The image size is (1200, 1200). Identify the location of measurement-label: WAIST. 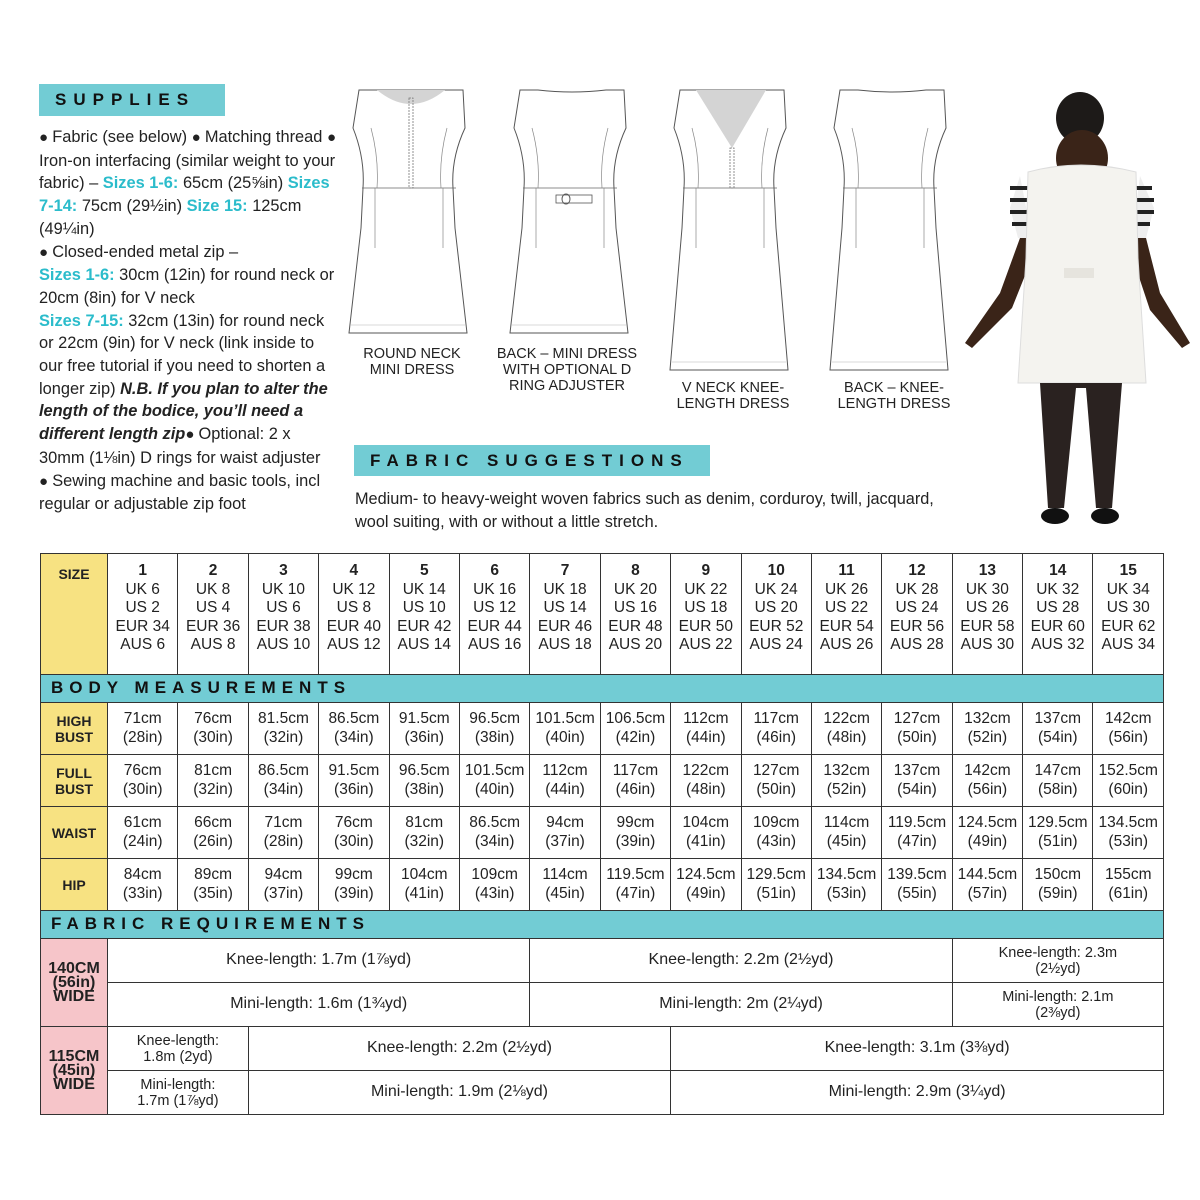
(74, 832).